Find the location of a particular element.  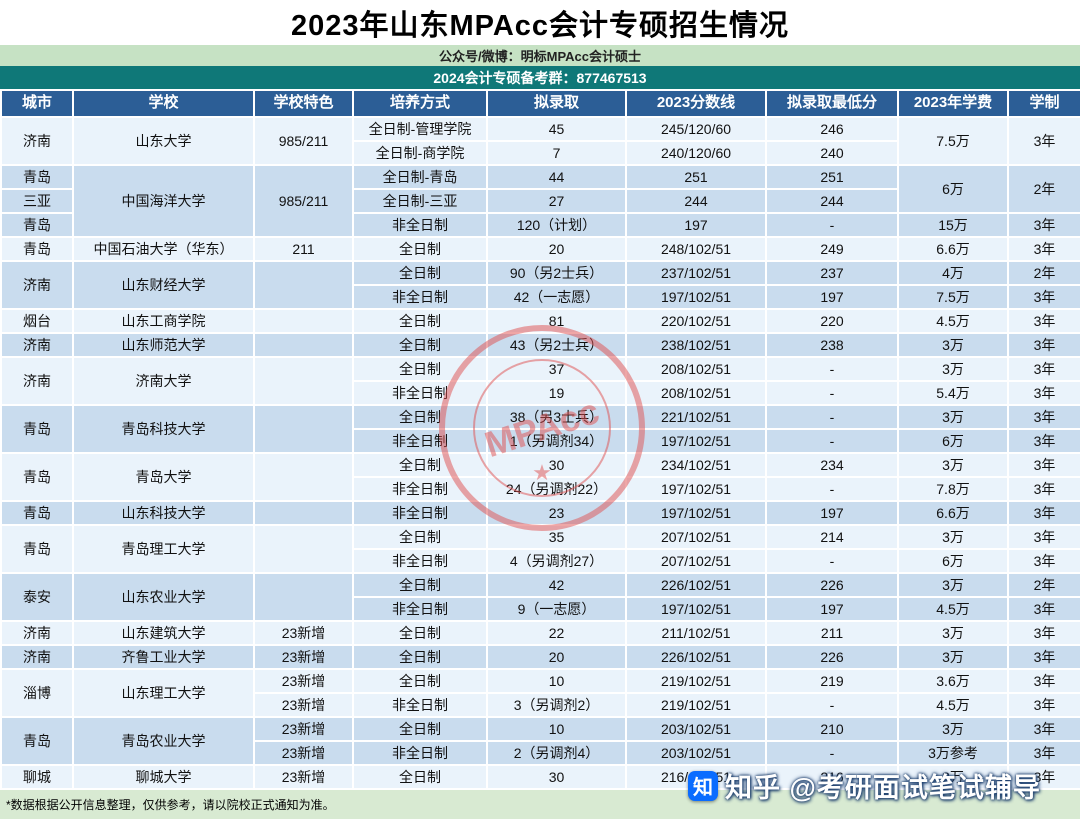

table-cell: 216 is located at coordinates (832, 777).